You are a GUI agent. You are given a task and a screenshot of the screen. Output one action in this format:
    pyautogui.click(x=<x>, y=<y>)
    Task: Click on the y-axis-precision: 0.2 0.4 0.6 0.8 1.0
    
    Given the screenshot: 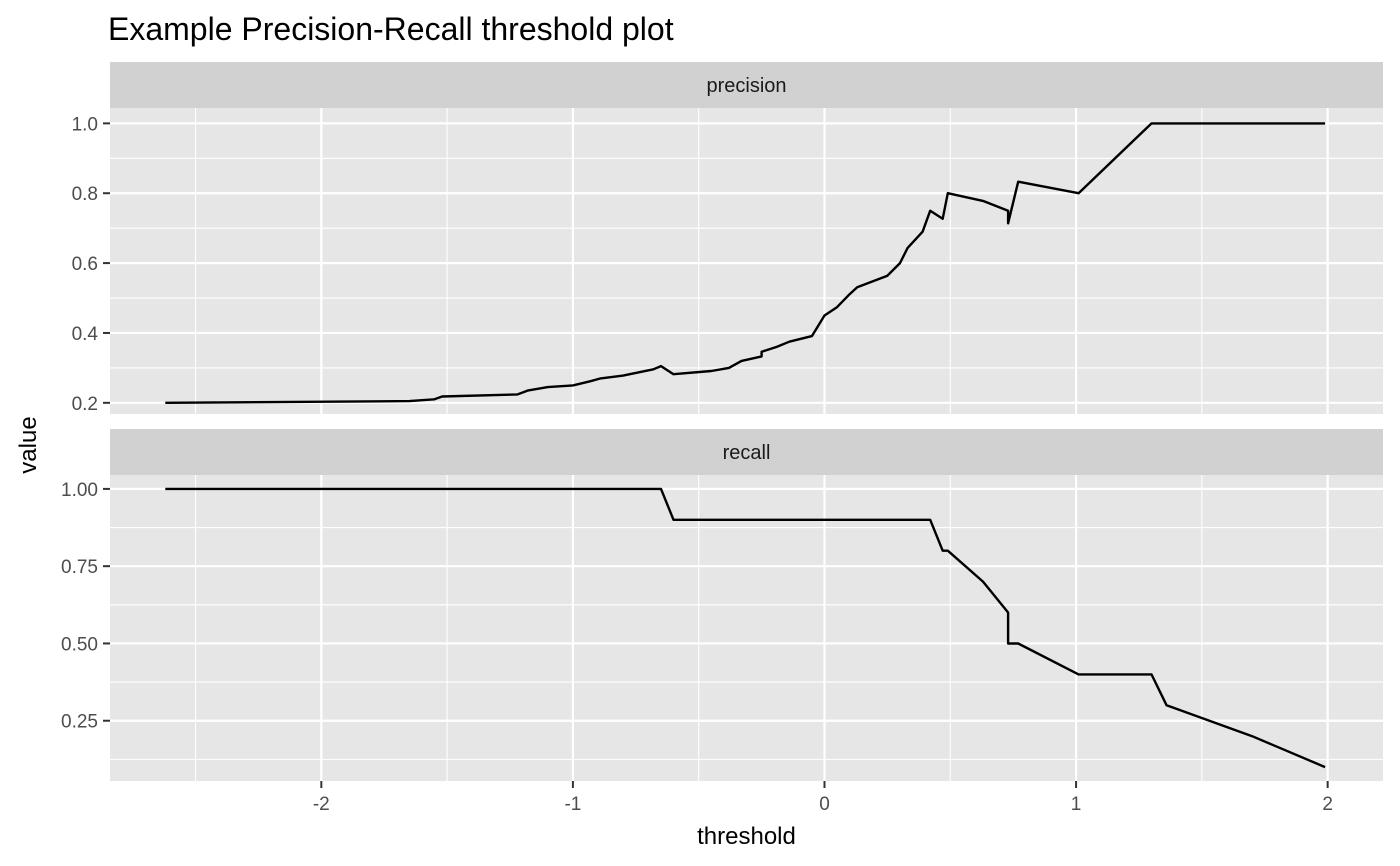 What is the action you would take?
    pyautogui.click(x=91, y=264)
    